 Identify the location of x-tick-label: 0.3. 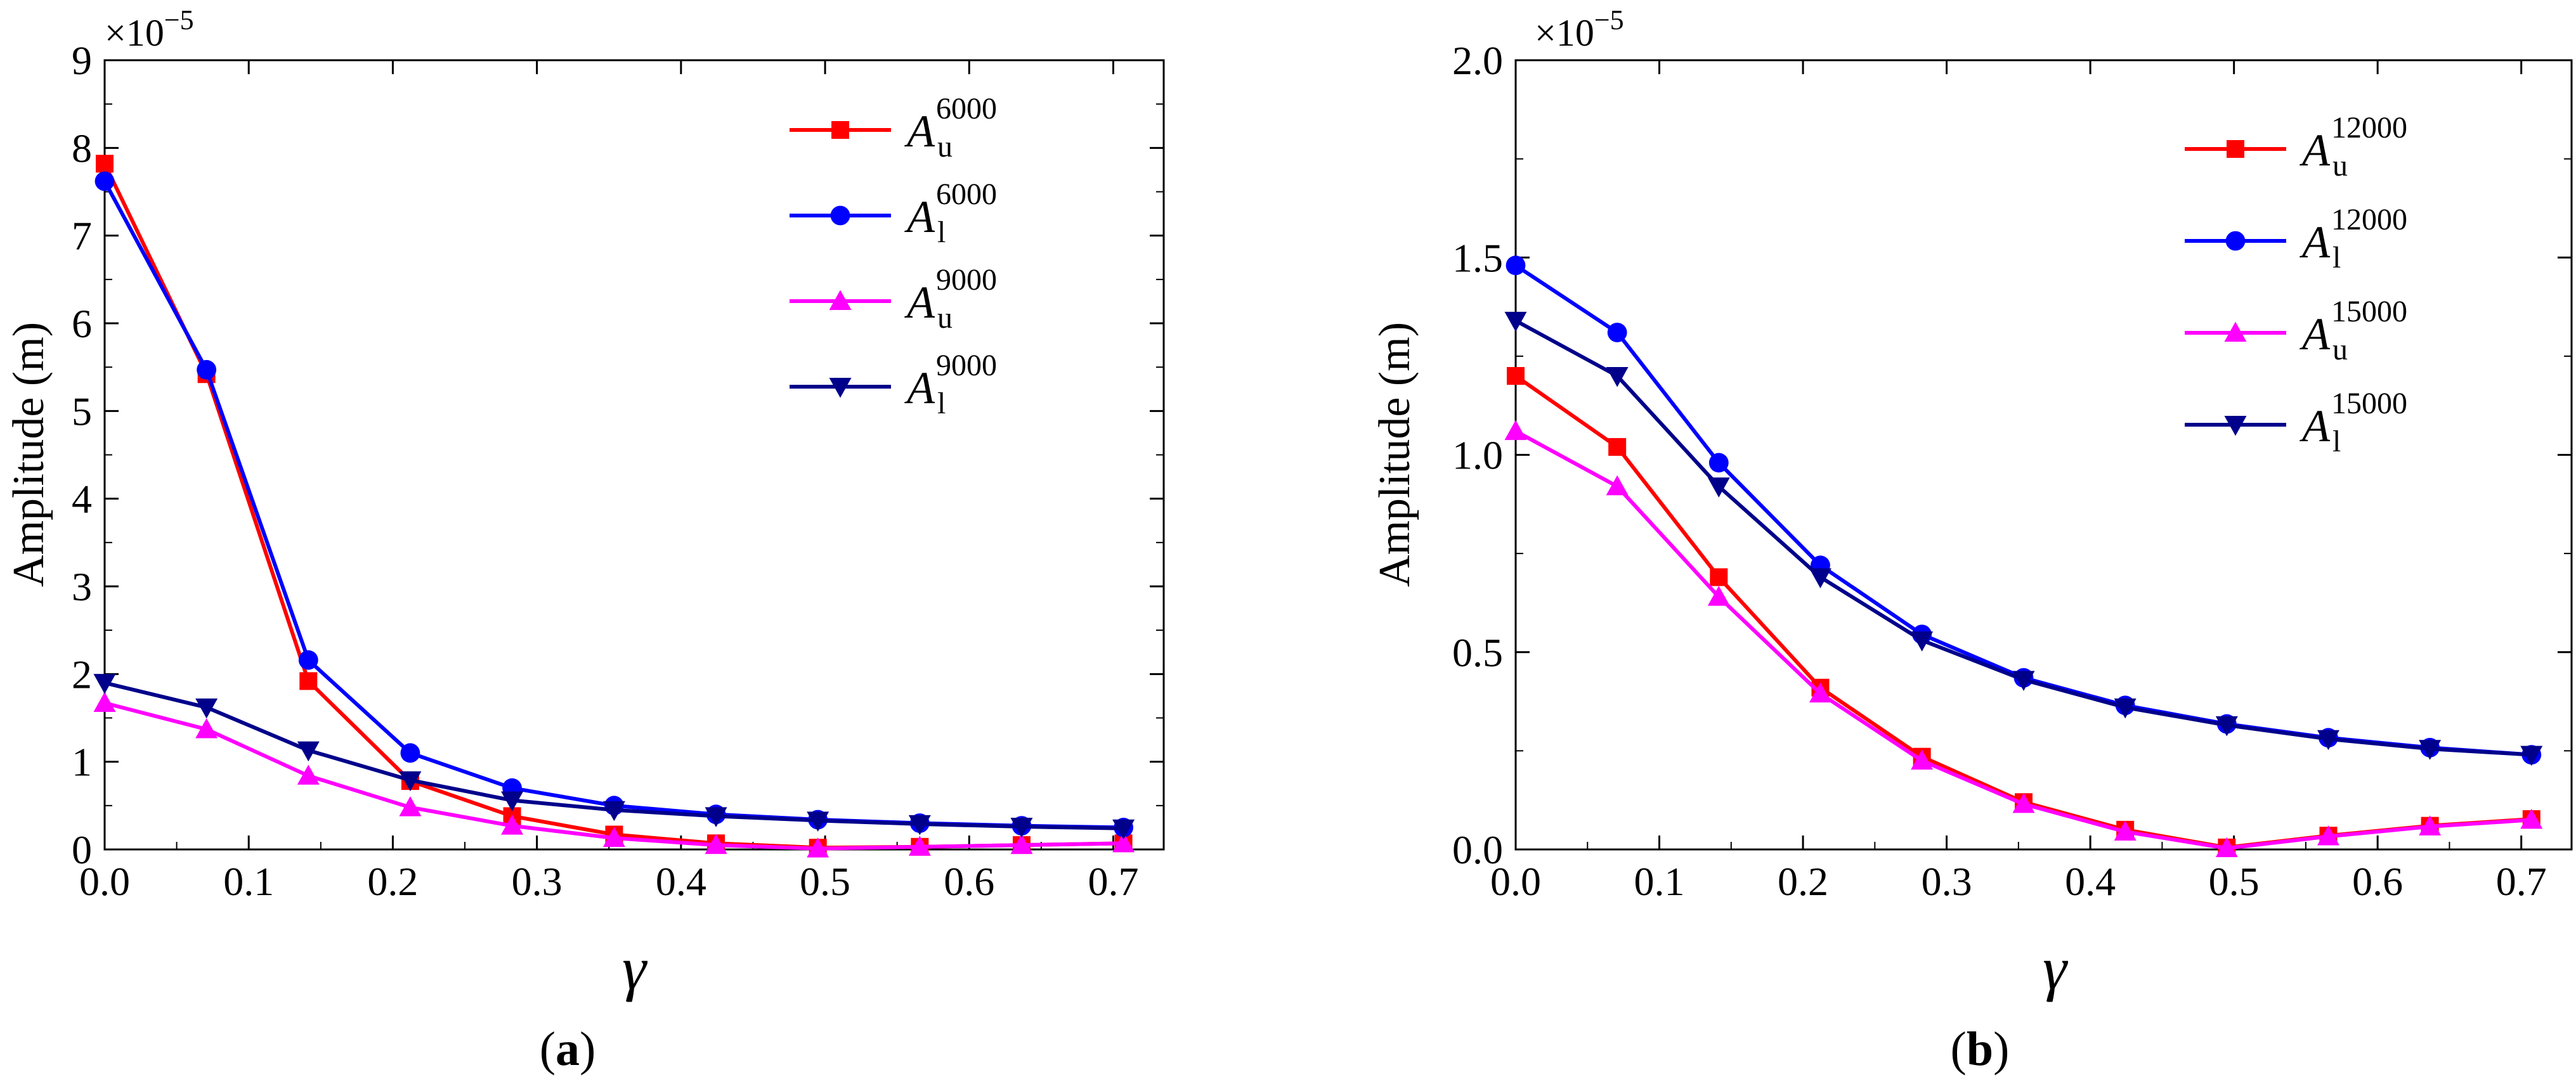
(537, 882).